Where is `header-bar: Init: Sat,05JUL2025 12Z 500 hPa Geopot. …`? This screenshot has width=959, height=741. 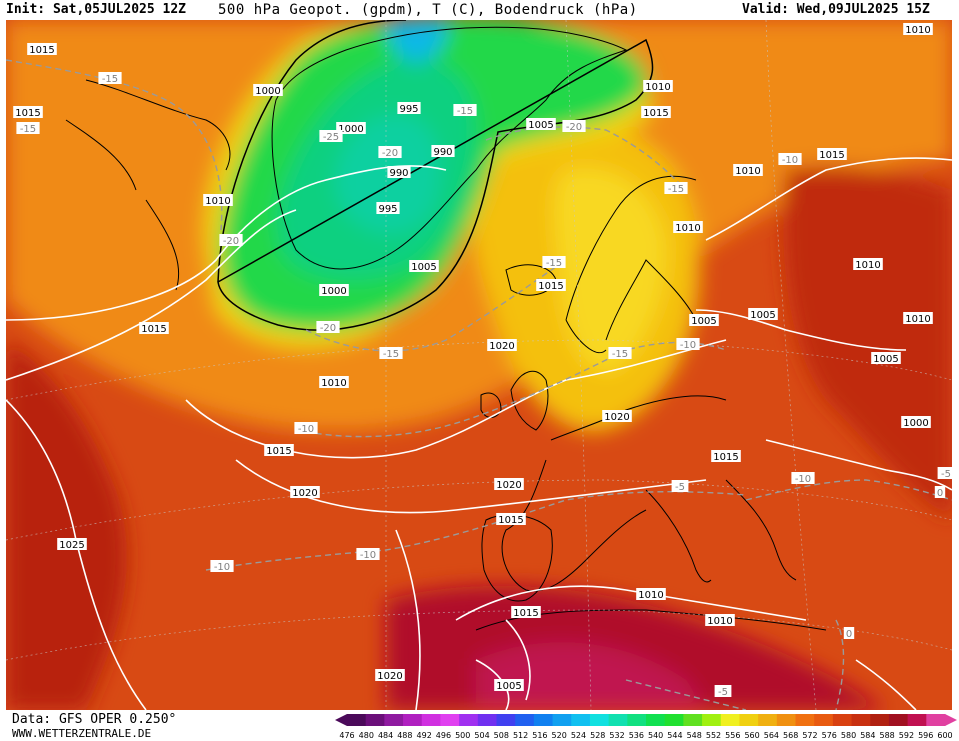
header-bar: Init: Sat,05JUL2025 12Z 500 hPa Geopot. … is located at coordinates (479, 10).